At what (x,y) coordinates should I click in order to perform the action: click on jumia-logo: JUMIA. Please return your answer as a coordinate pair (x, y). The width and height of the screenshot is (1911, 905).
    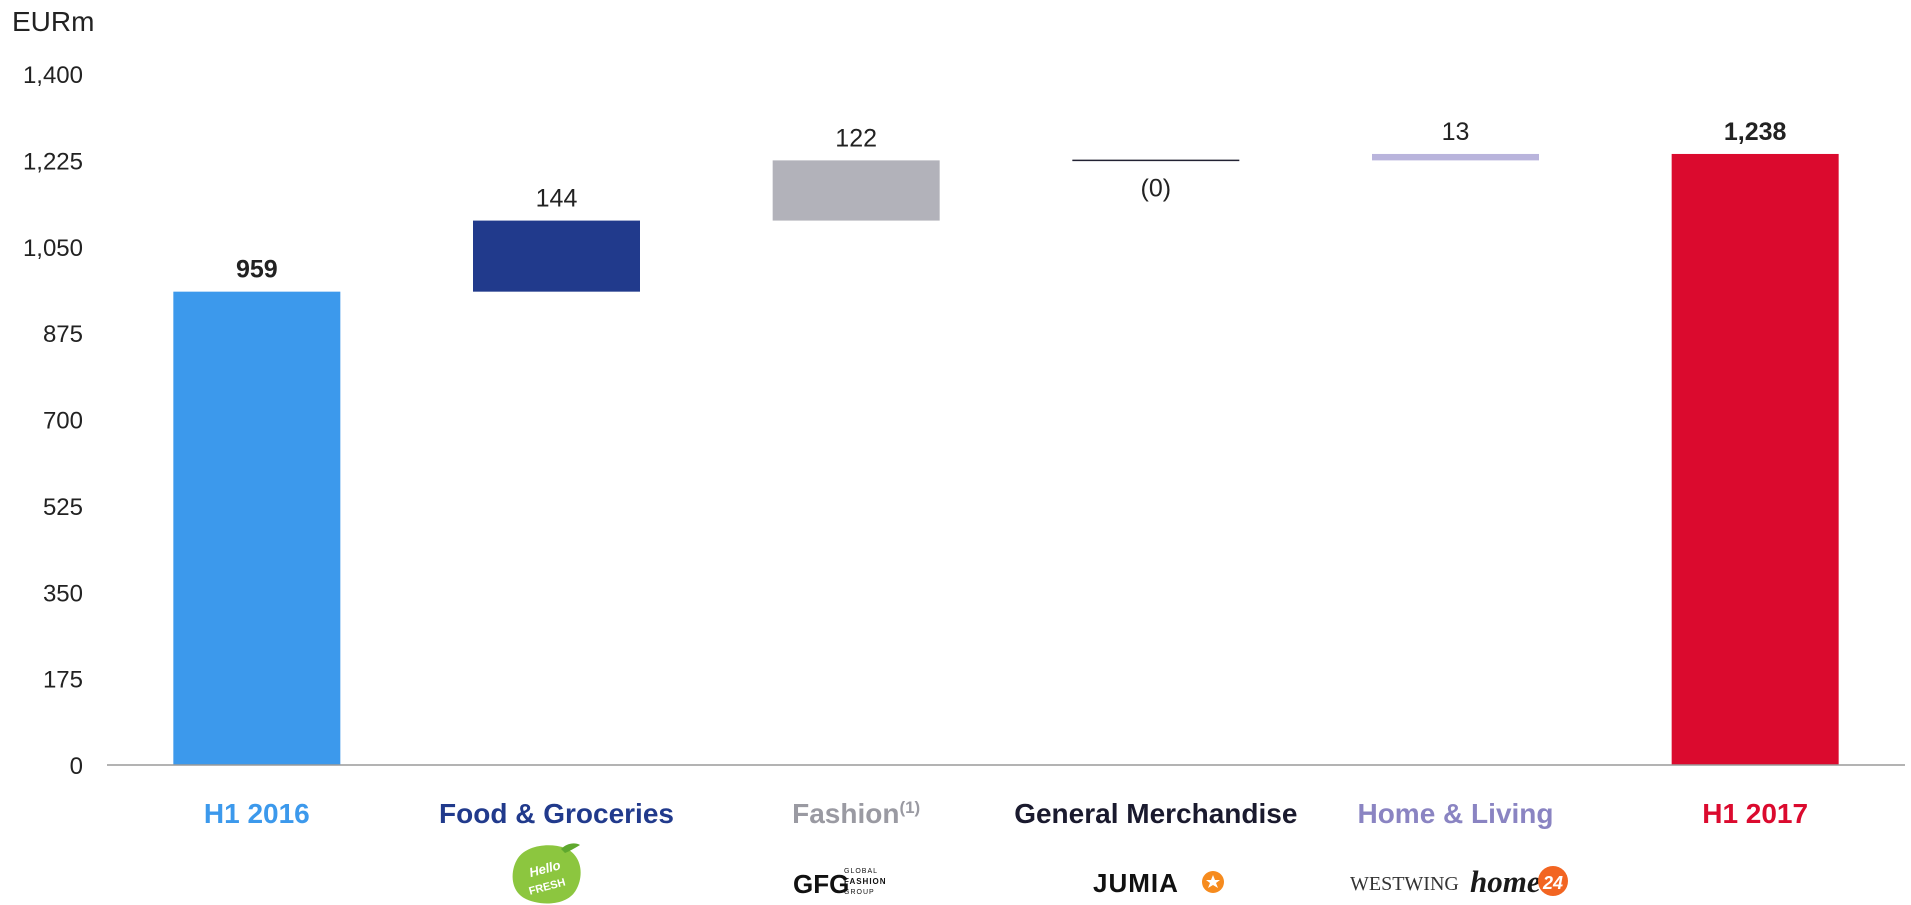
    Looking at the image, I should click on (1158, 883).